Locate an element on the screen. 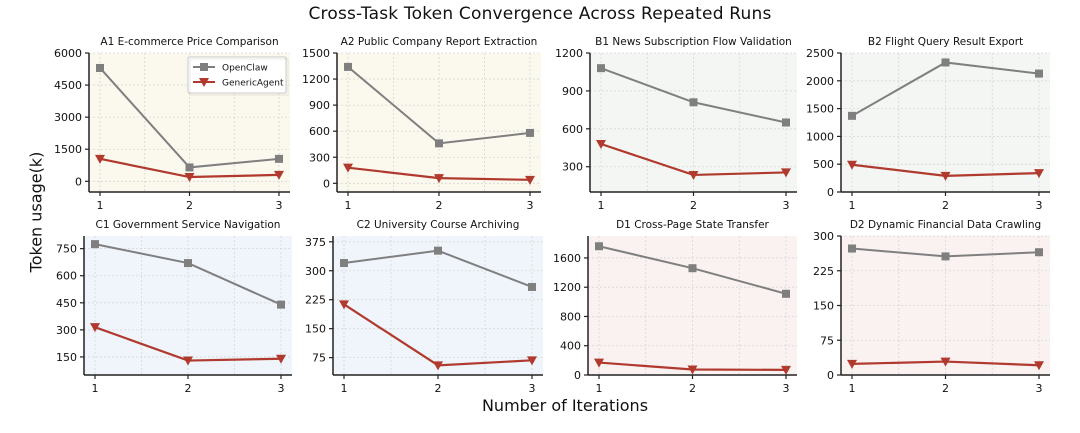 This screenshot has height=433, width=1080. y-tick-label: 1000 is located at coordinates (820, 136).